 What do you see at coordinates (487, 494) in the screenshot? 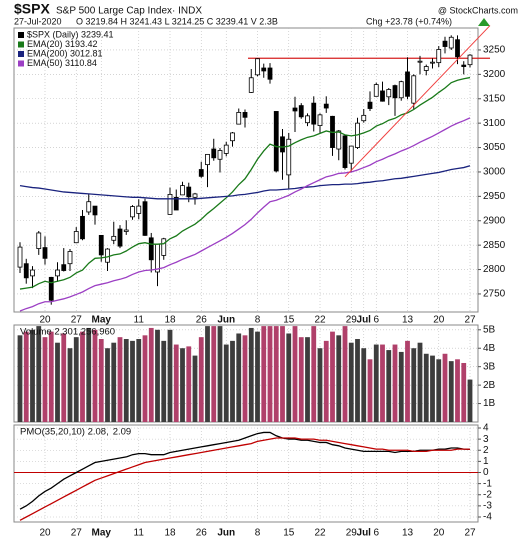
I see `y-tick-label: -2` at bounding box center [487, 494].